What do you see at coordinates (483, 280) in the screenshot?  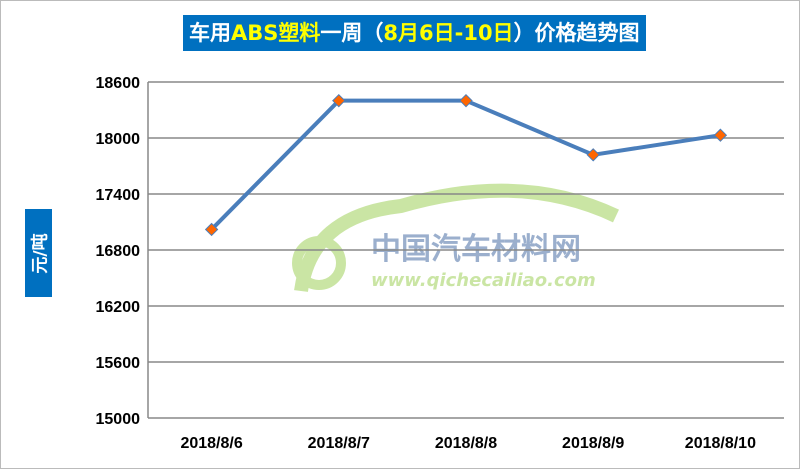 I see `watermark-url: www.qichecailiao.com` at bounding box center [483, 280].